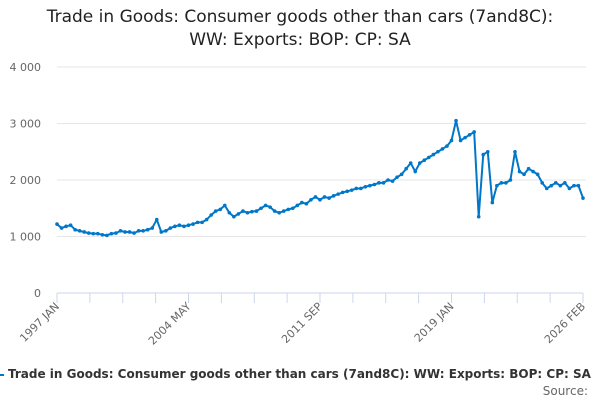  I want to click on source-label: Source:, so click(565, 391).